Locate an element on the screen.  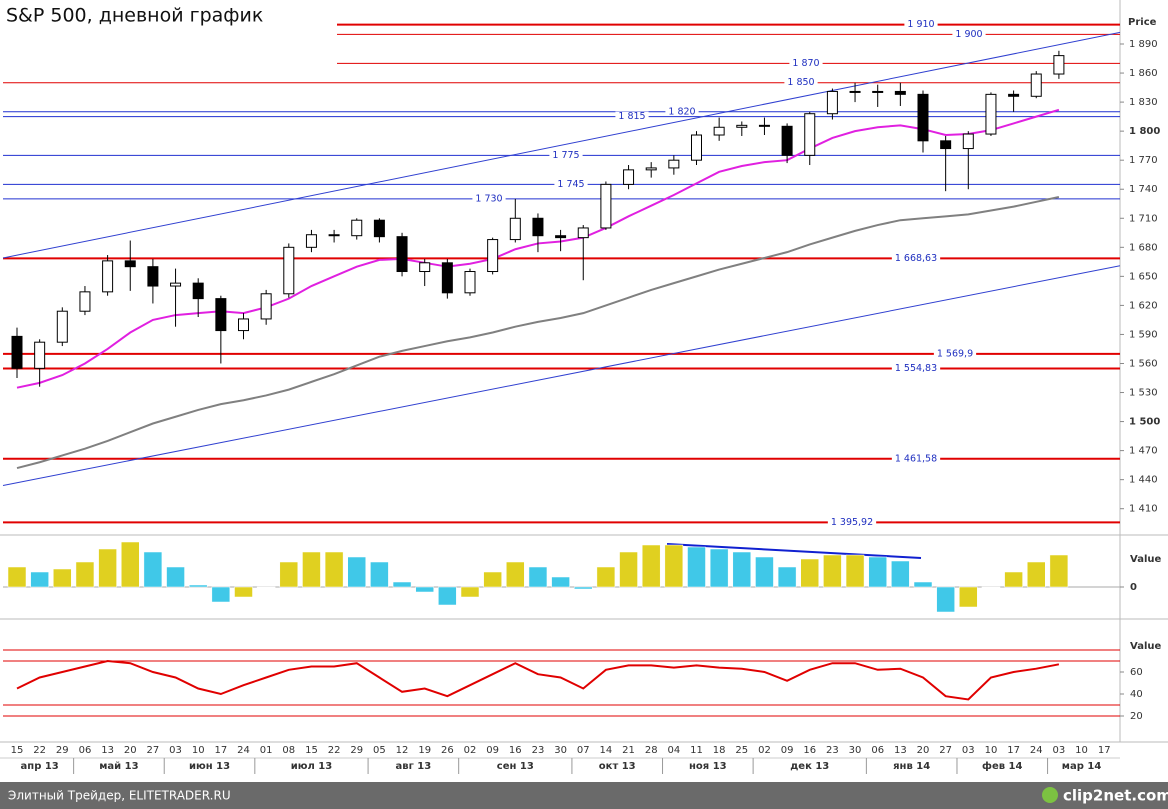
level-label: 1 815 is located at coordinates (631, 116).